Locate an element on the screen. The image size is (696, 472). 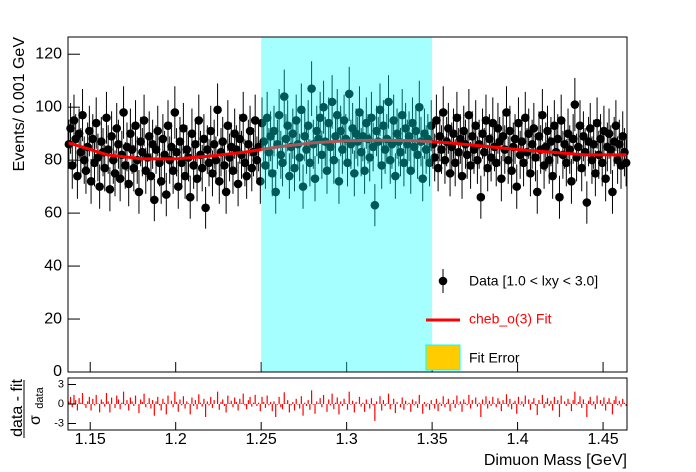
x-tick-label: 1.25 is located at coordinates (261, 439).